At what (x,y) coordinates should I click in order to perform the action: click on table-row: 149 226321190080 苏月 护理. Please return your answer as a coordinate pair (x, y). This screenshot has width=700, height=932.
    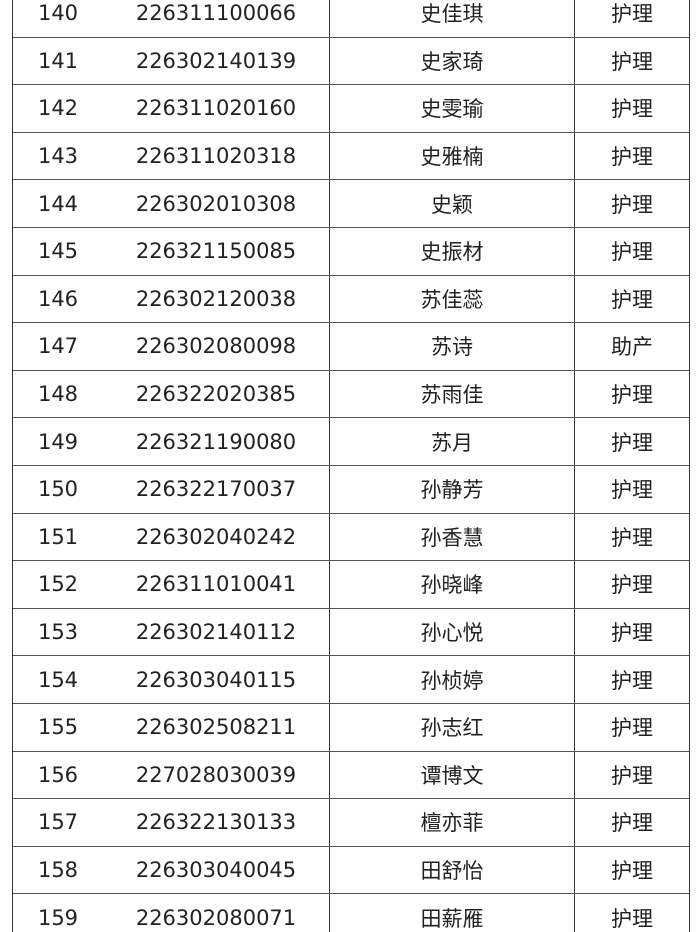
    Looking at the image, I should click on (351, 442).